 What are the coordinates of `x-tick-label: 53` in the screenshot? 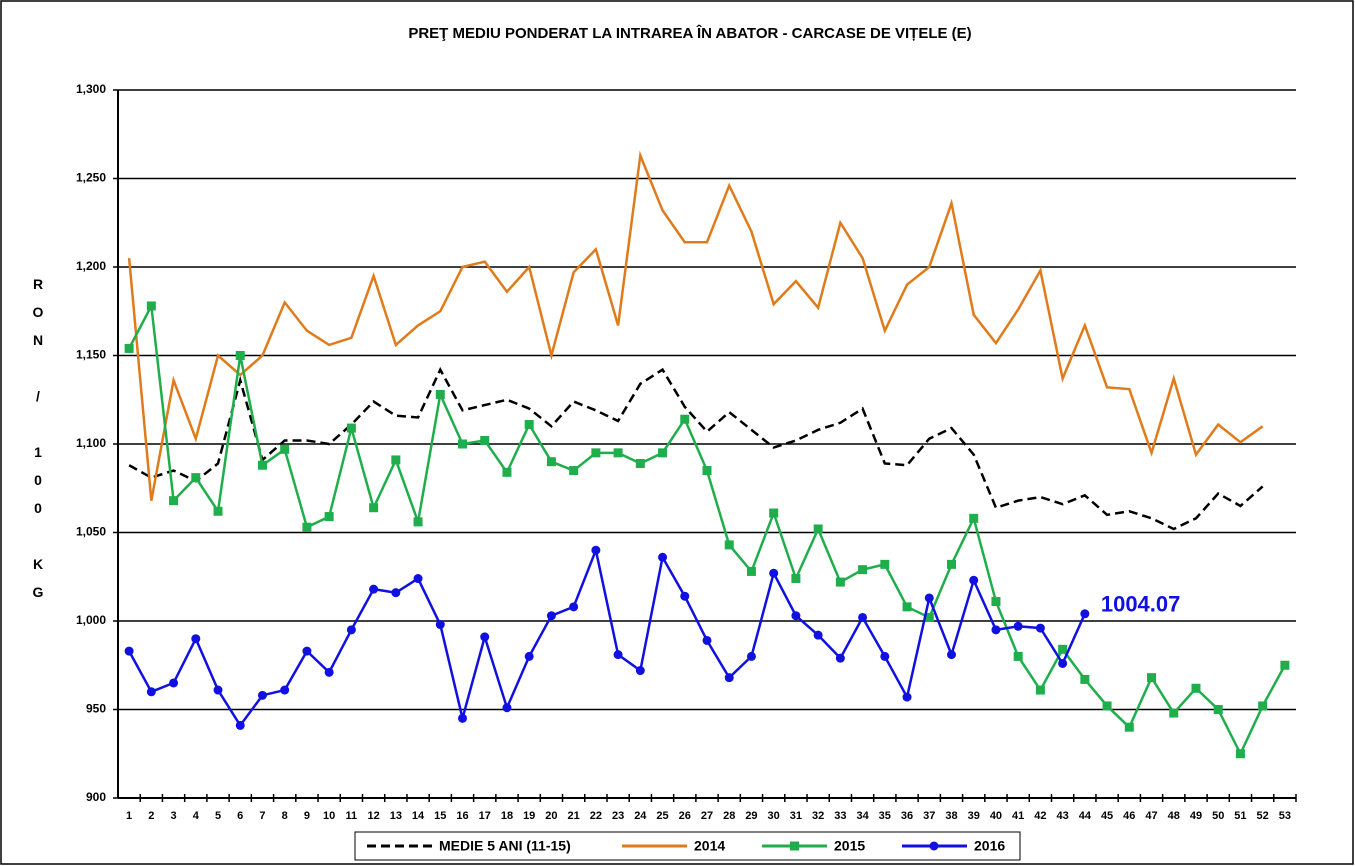 It's located at (1285, 816).